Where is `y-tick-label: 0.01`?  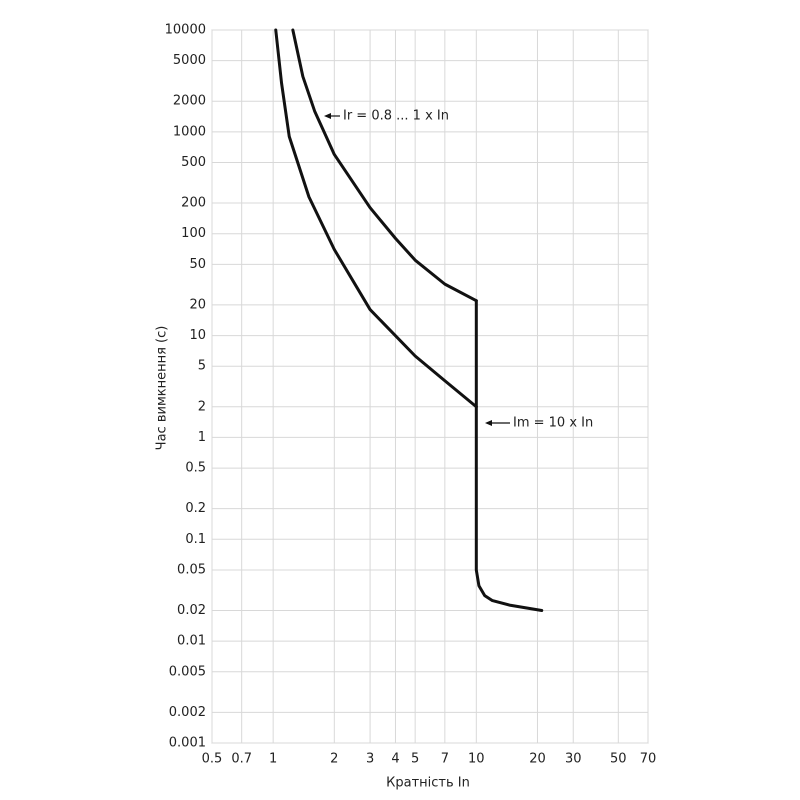 y-tick-label: 0.01 is located at coordinates (191, 641).